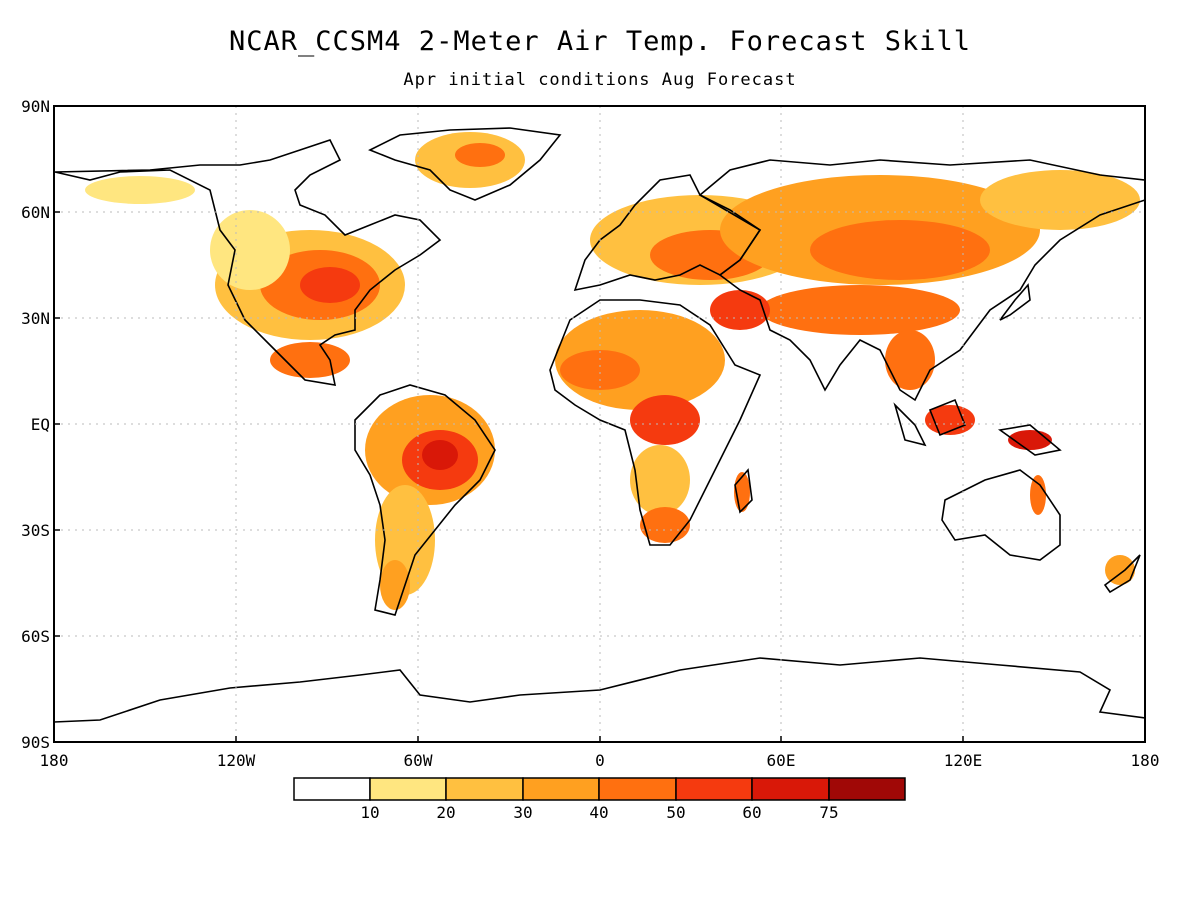 This screenshot has height=900, width=1200. Describe the element at coordinates (54, 760) in the screenshot. I see `lon-label-180w: 180` at that location.